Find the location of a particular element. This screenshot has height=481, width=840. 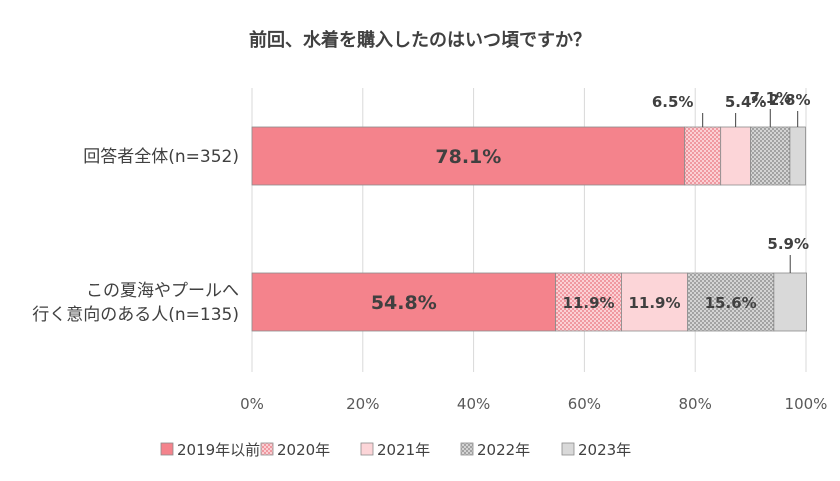

x-tick-label: 100% is located at coordinates (806, 404).